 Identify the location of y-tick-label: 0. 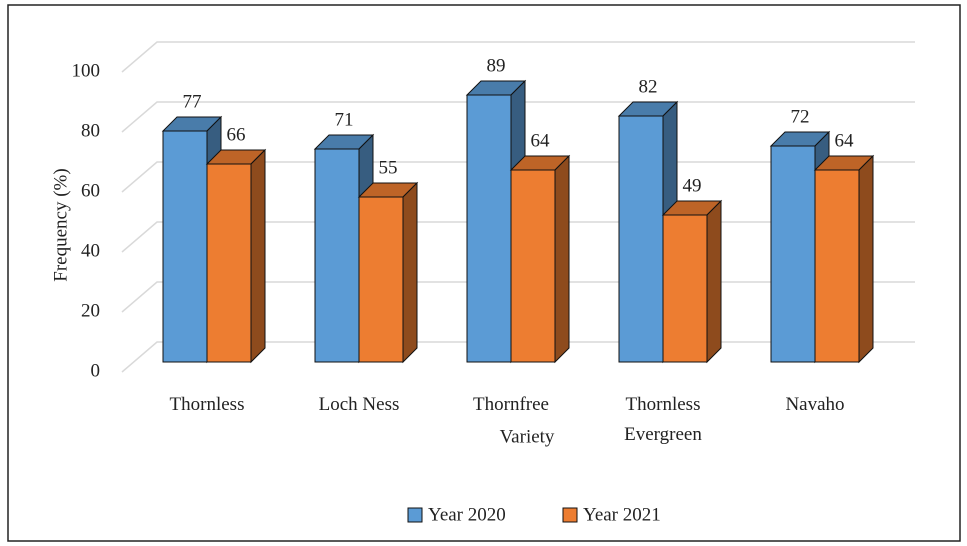
(96, 370).